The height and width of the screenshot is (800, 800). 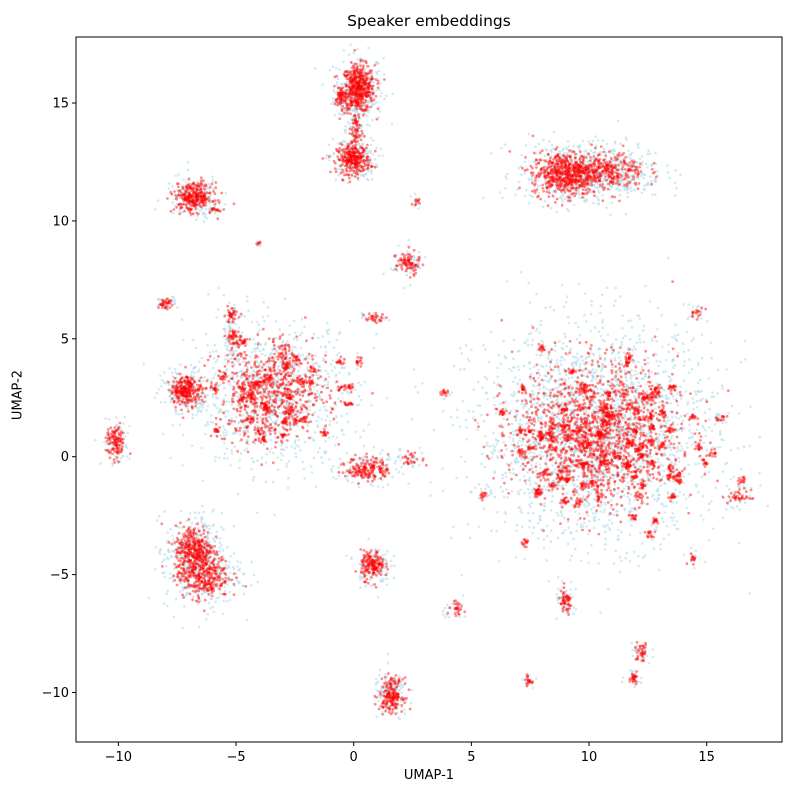 What do you see at coordinates (410, 753) in the screenshot?
I see `x-axis-ticks: −10 −5 0 5 10 15` at bounding box center [410, 753].